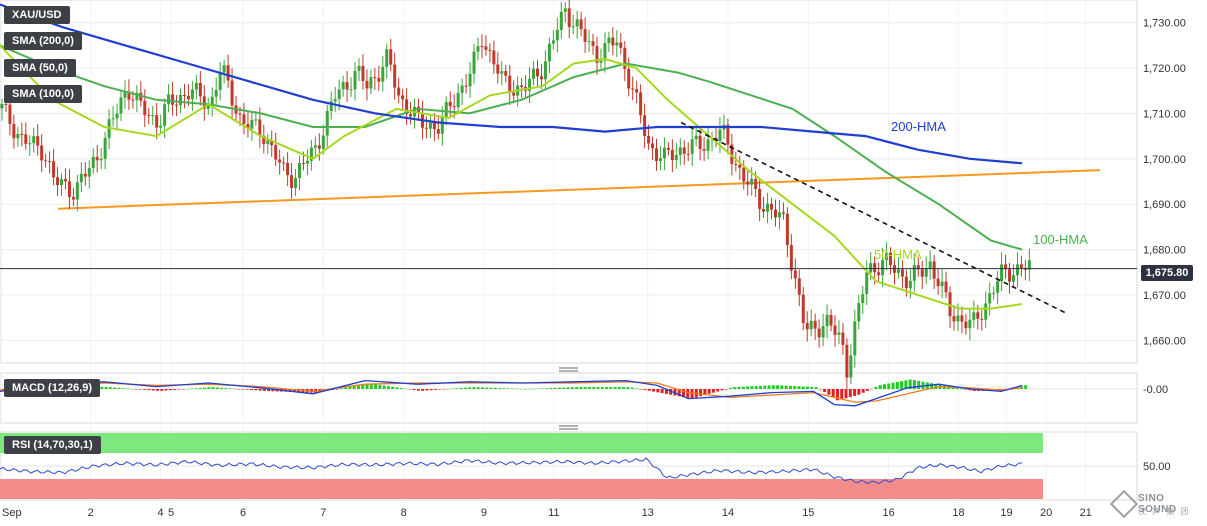 The height and width of the screenshot is (526, 1207). I want to click on date-tick-label: 18, so click(958, 513).